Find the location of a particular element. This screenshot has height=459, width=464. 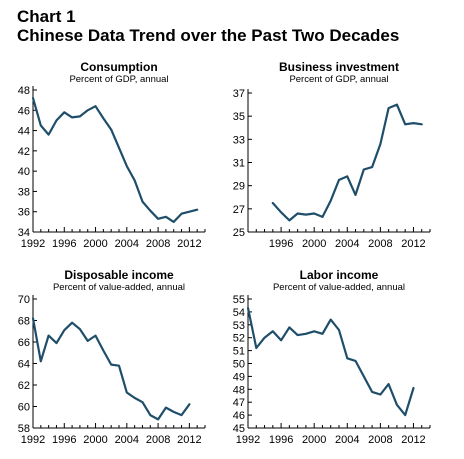

labor-income-y-tick-label: 50 is located at coordinates (239, 365).